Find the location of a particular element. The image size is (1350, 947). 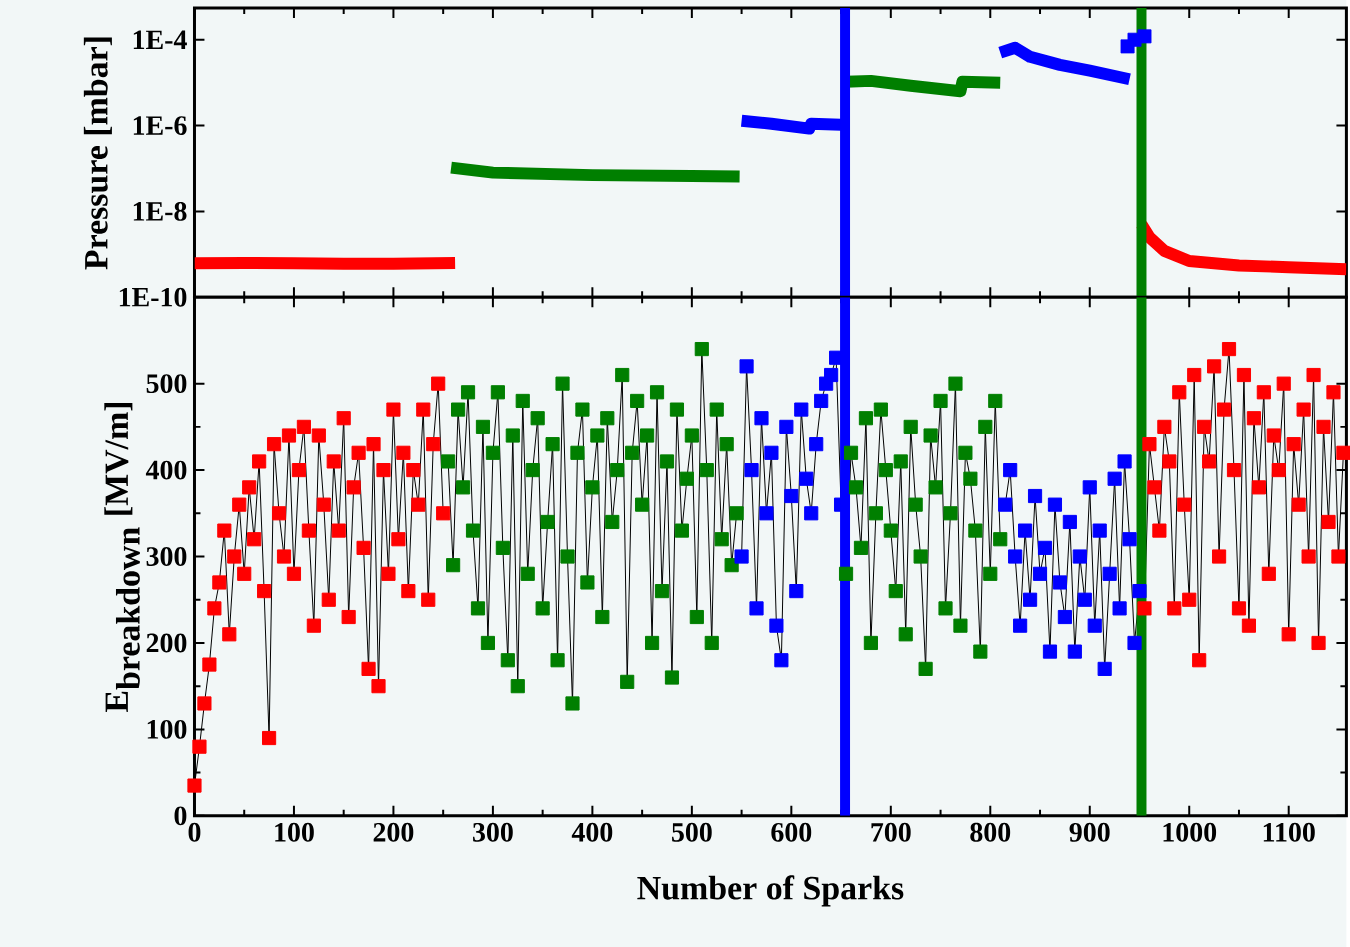

x-tick-label: 400 is located at coordinates (592, 832).